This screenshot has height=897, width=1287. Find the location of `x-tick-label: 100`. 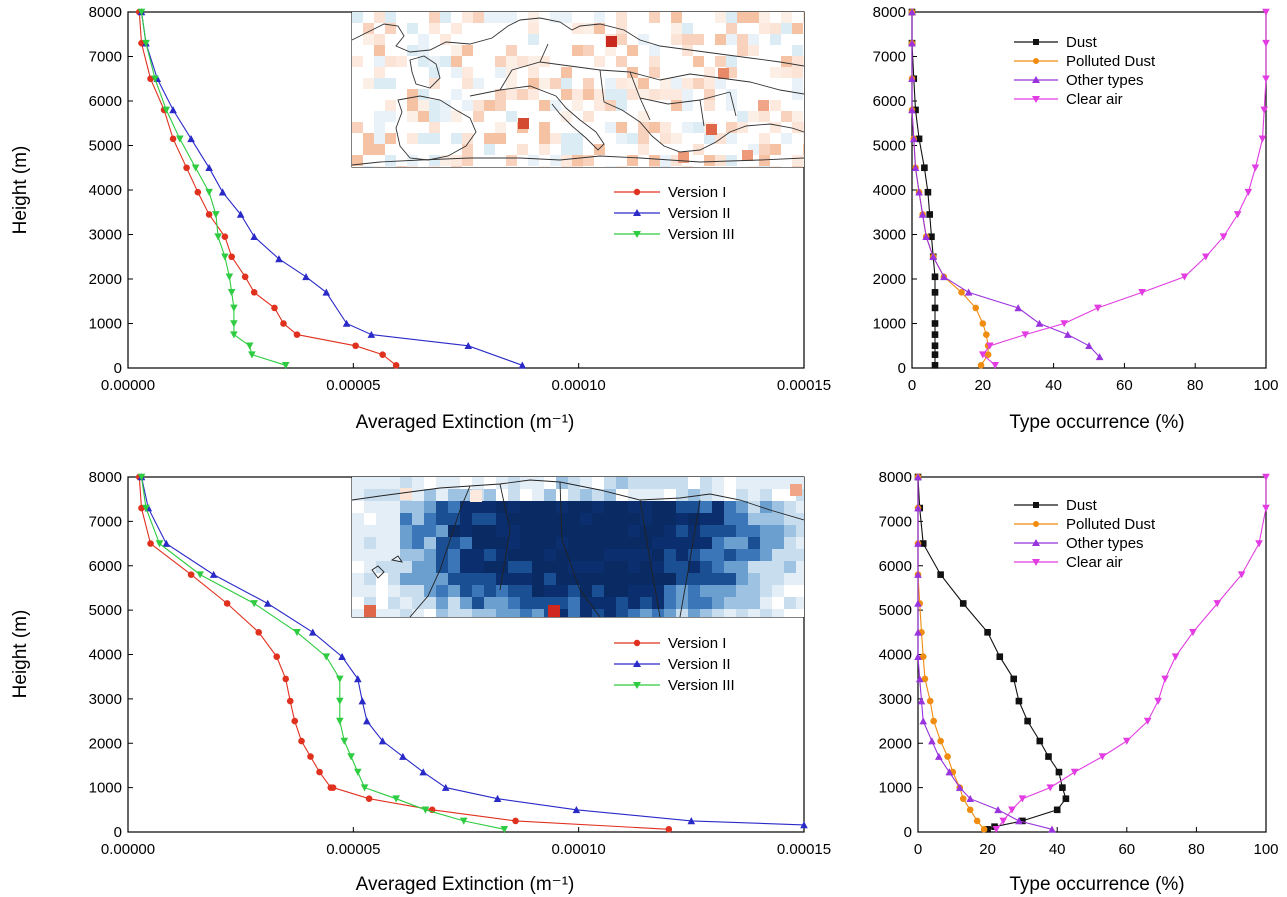

x-tick-label: 100 is located at coordinates (1265, 849).